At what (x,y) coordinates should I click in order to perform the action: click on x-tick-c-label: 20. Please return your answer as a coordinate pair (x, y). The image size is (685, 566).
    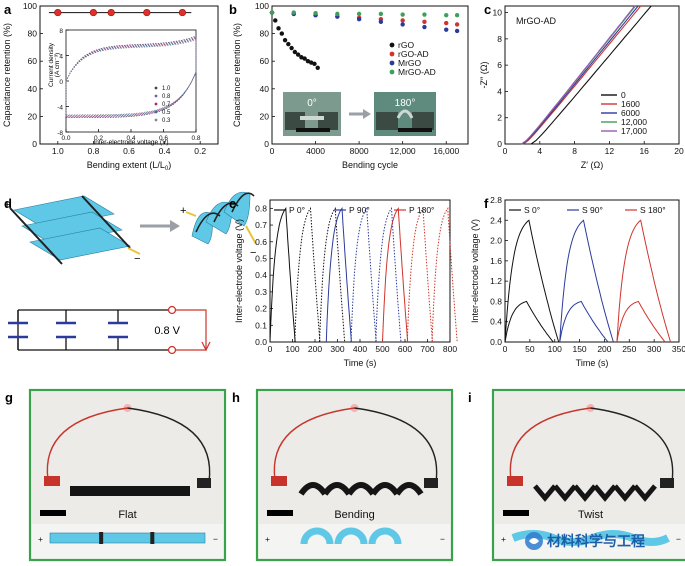
    Looking at the image, I should click on (679, 151).